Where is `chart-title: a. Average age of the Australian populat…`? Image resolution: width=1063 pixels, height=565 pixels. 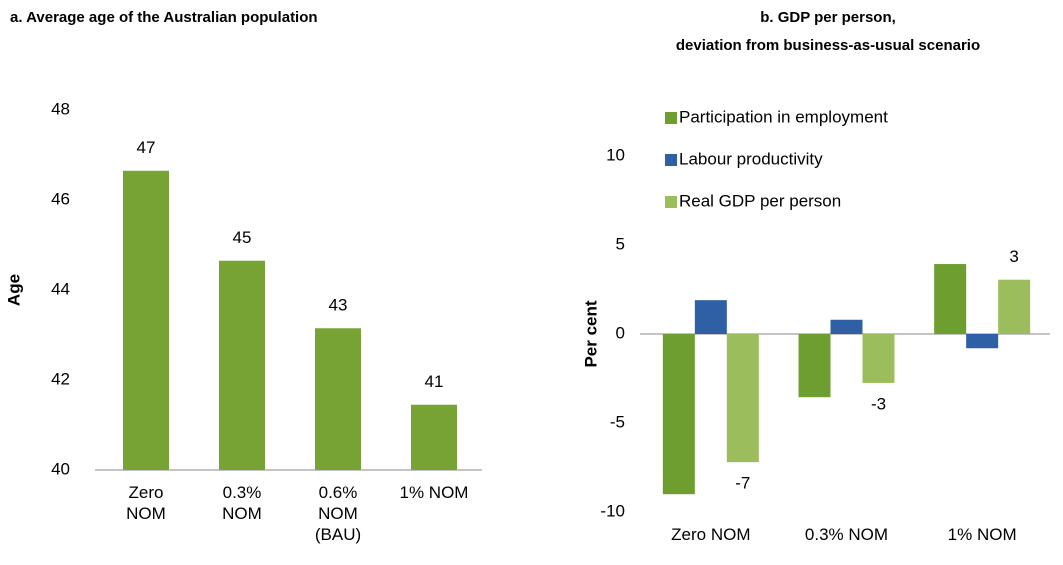 chart-title: a. Average age of the Australian populat… is located at coordinates (164, 17).